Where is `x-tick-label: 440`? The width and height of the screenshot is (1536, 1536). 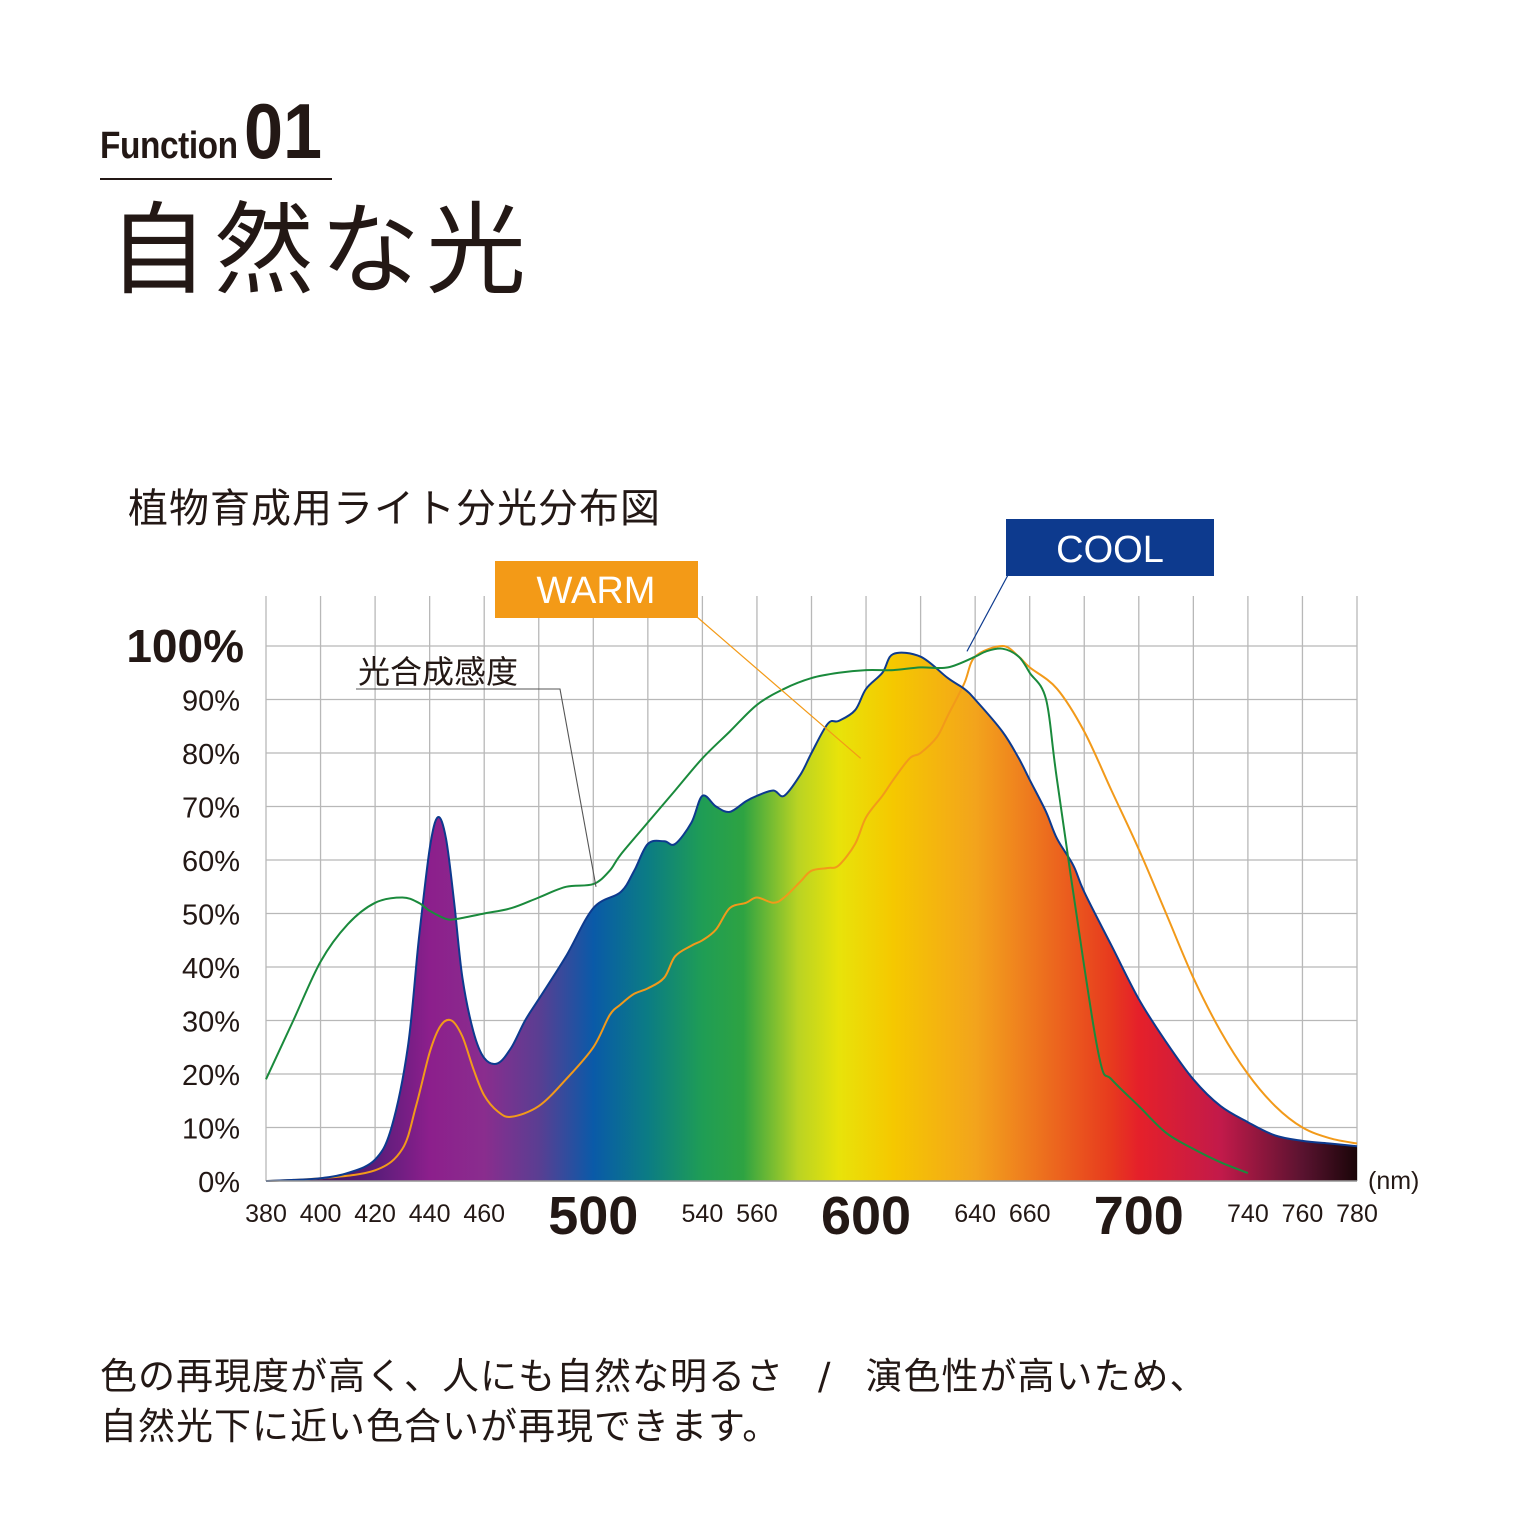 x-tick-label: 440 is located at coordinates (430, 1214).